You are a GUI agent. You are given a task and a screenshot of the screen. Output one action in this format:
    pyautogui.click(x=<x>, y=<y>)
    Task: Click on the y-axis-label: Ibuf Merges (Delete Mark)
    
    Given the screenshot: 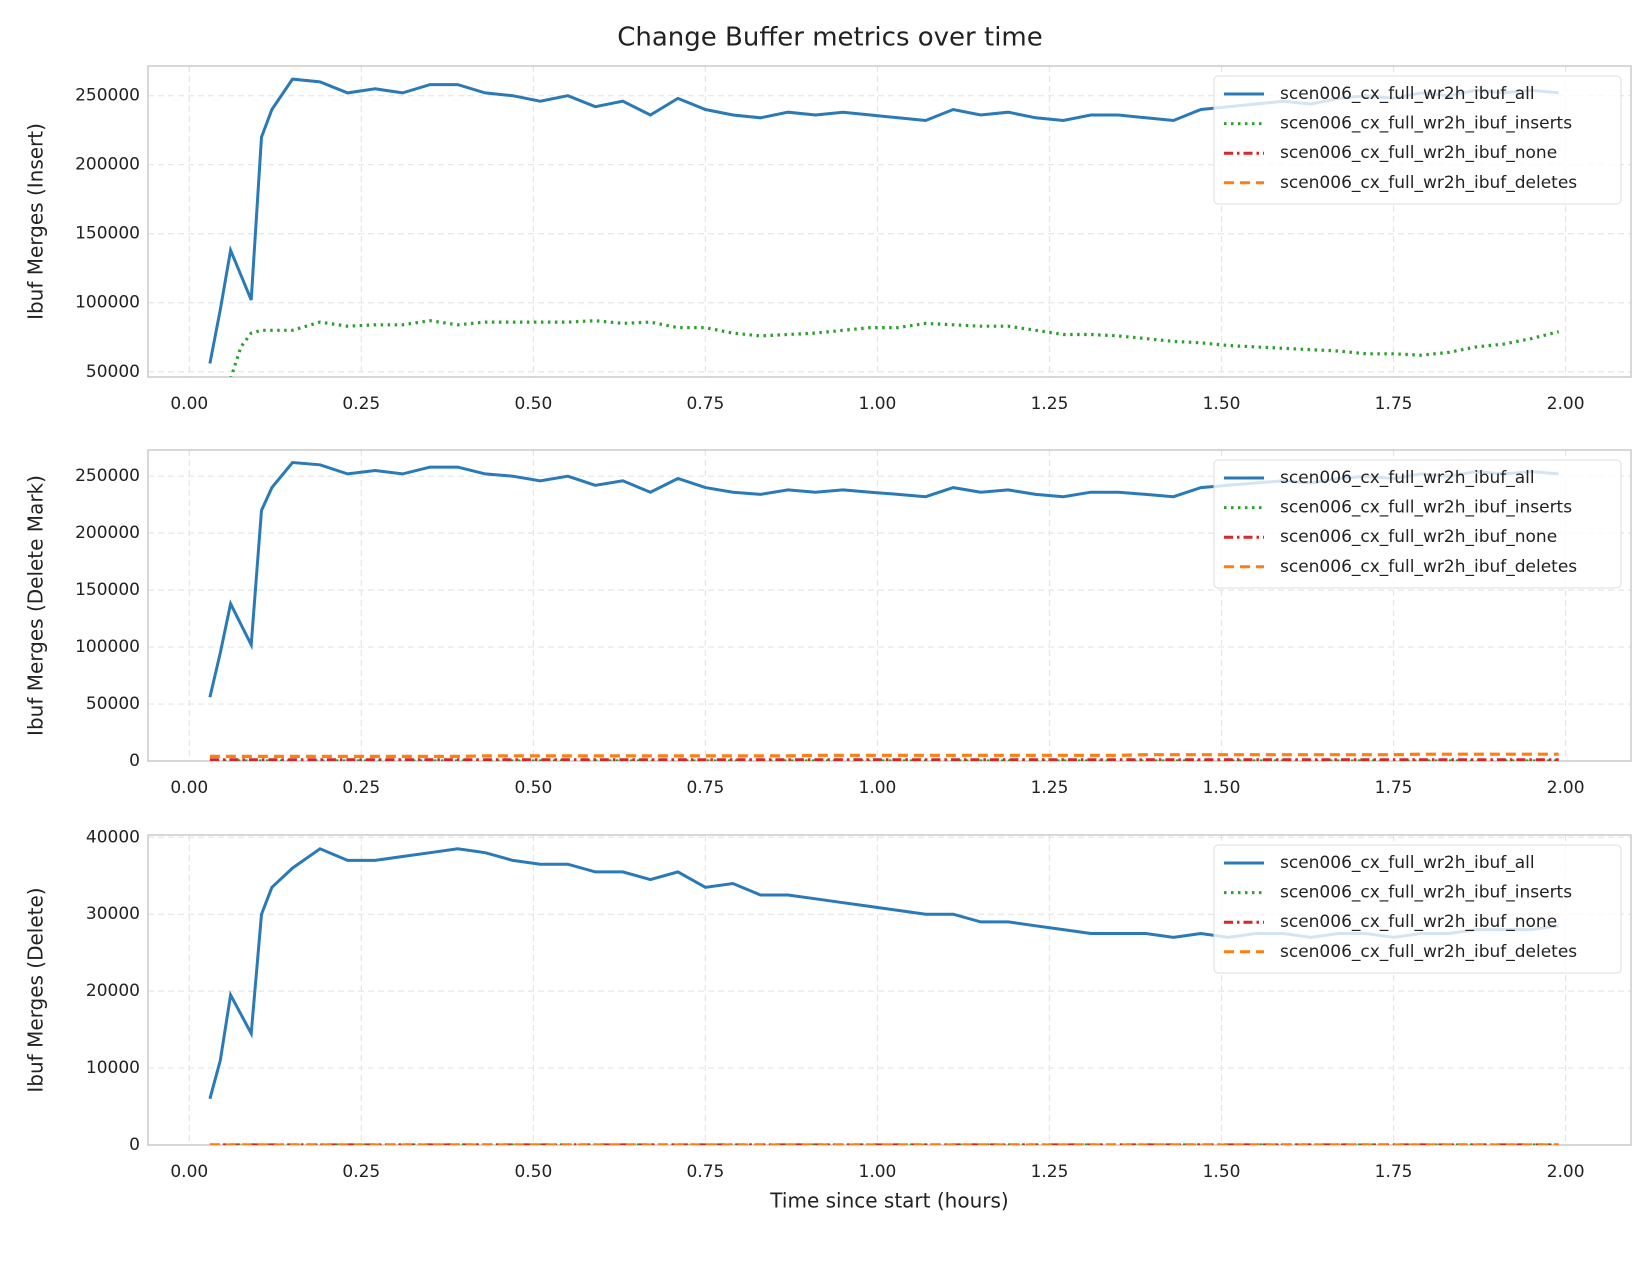 What is the action you would take?
    pyautogui.click(x=36, y=605)
    